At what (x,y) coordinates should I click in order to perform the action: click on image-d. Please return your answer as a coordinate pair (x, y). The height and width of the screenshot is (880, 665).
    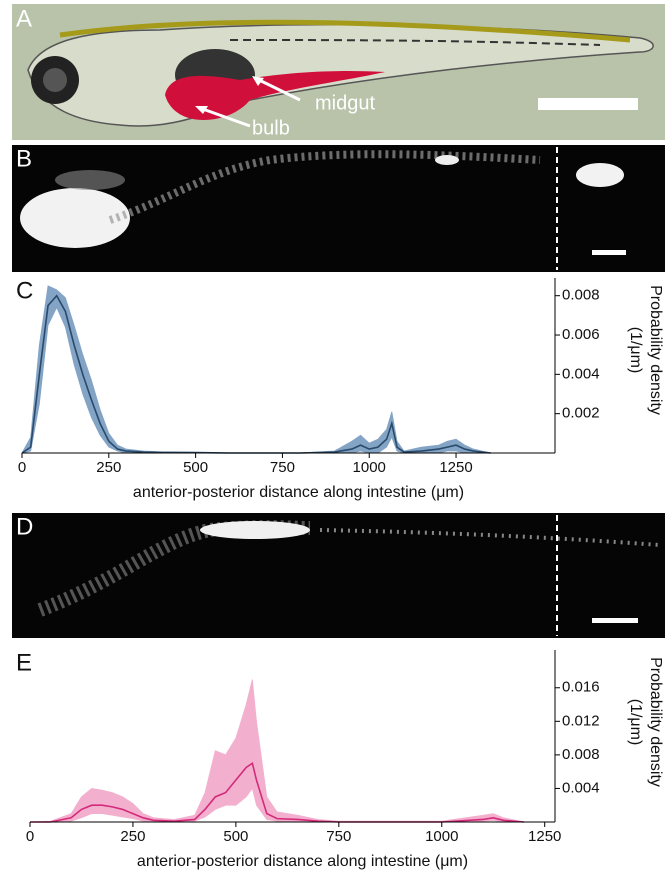
    Looking at the image, I should click on (338, 575).